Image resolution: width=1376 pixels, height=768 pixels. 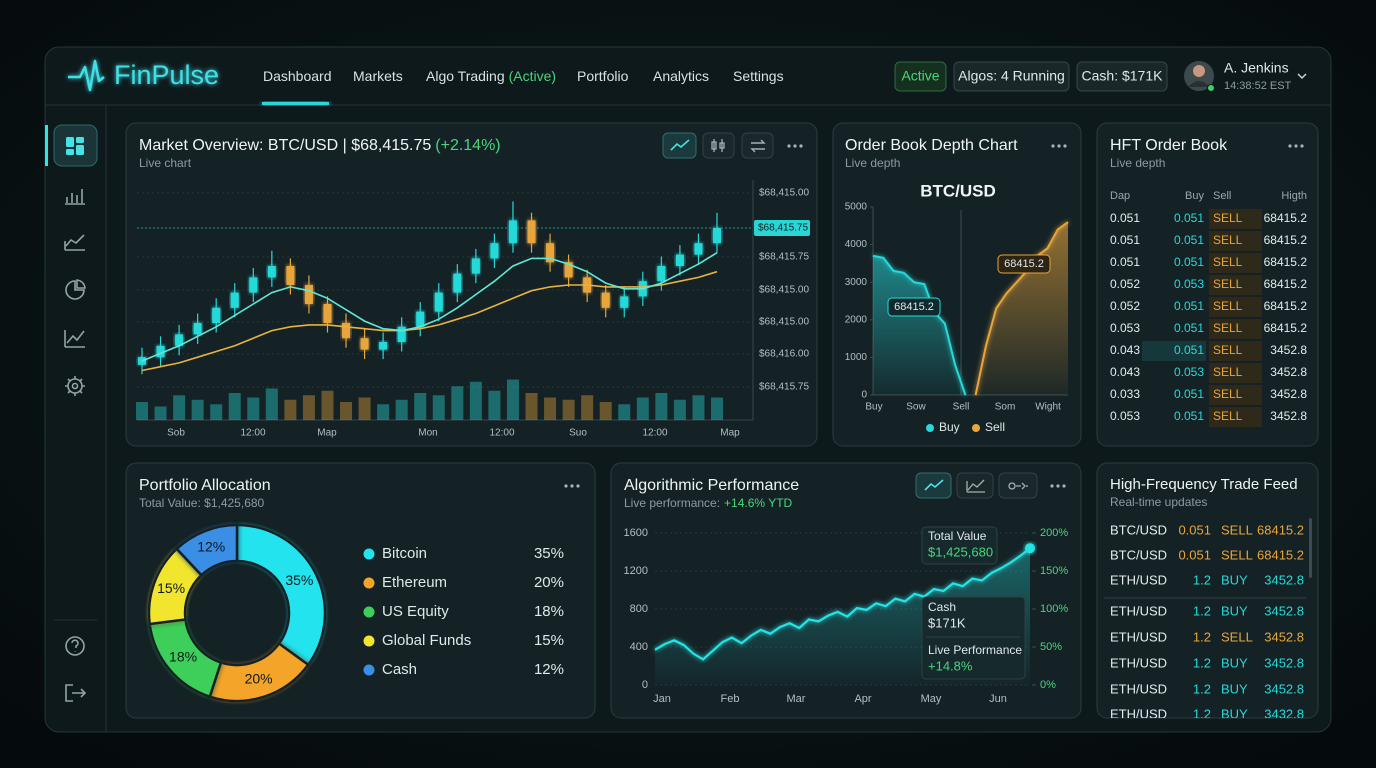 I want to click on order-cell: 0.052, so click(x=1125, y=306).